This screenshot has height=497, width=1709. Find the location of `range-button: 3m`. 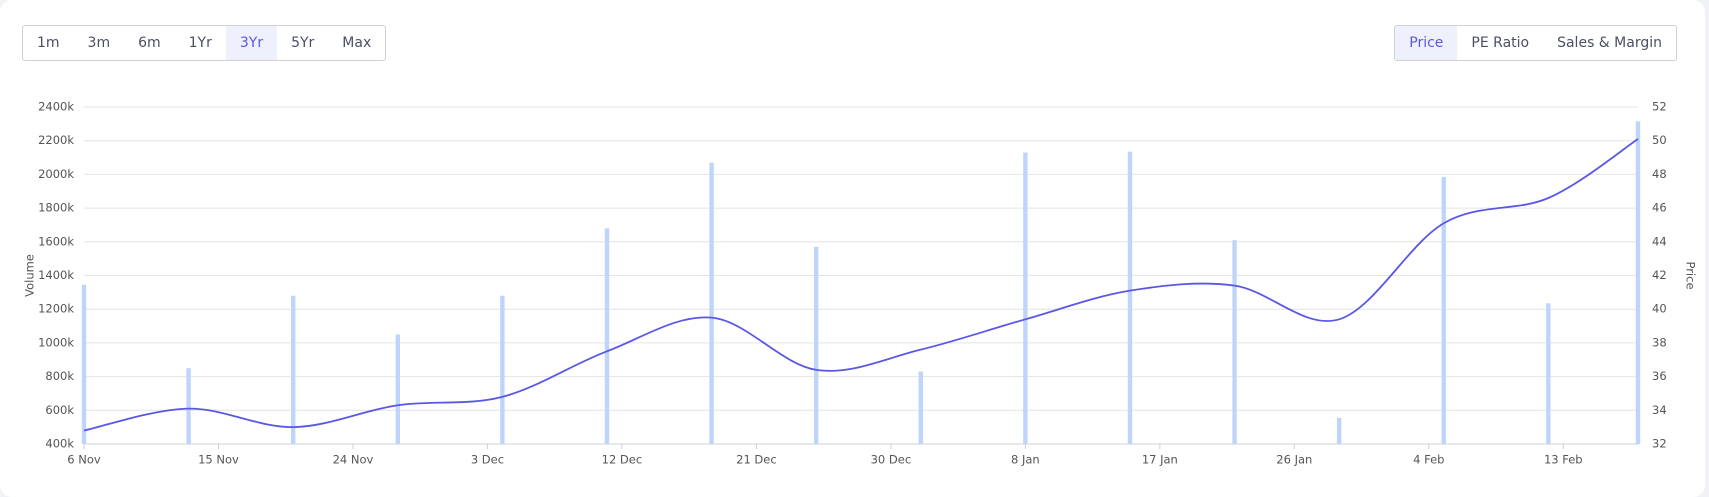

range-button: 3m is located at coordinates (99, 43).